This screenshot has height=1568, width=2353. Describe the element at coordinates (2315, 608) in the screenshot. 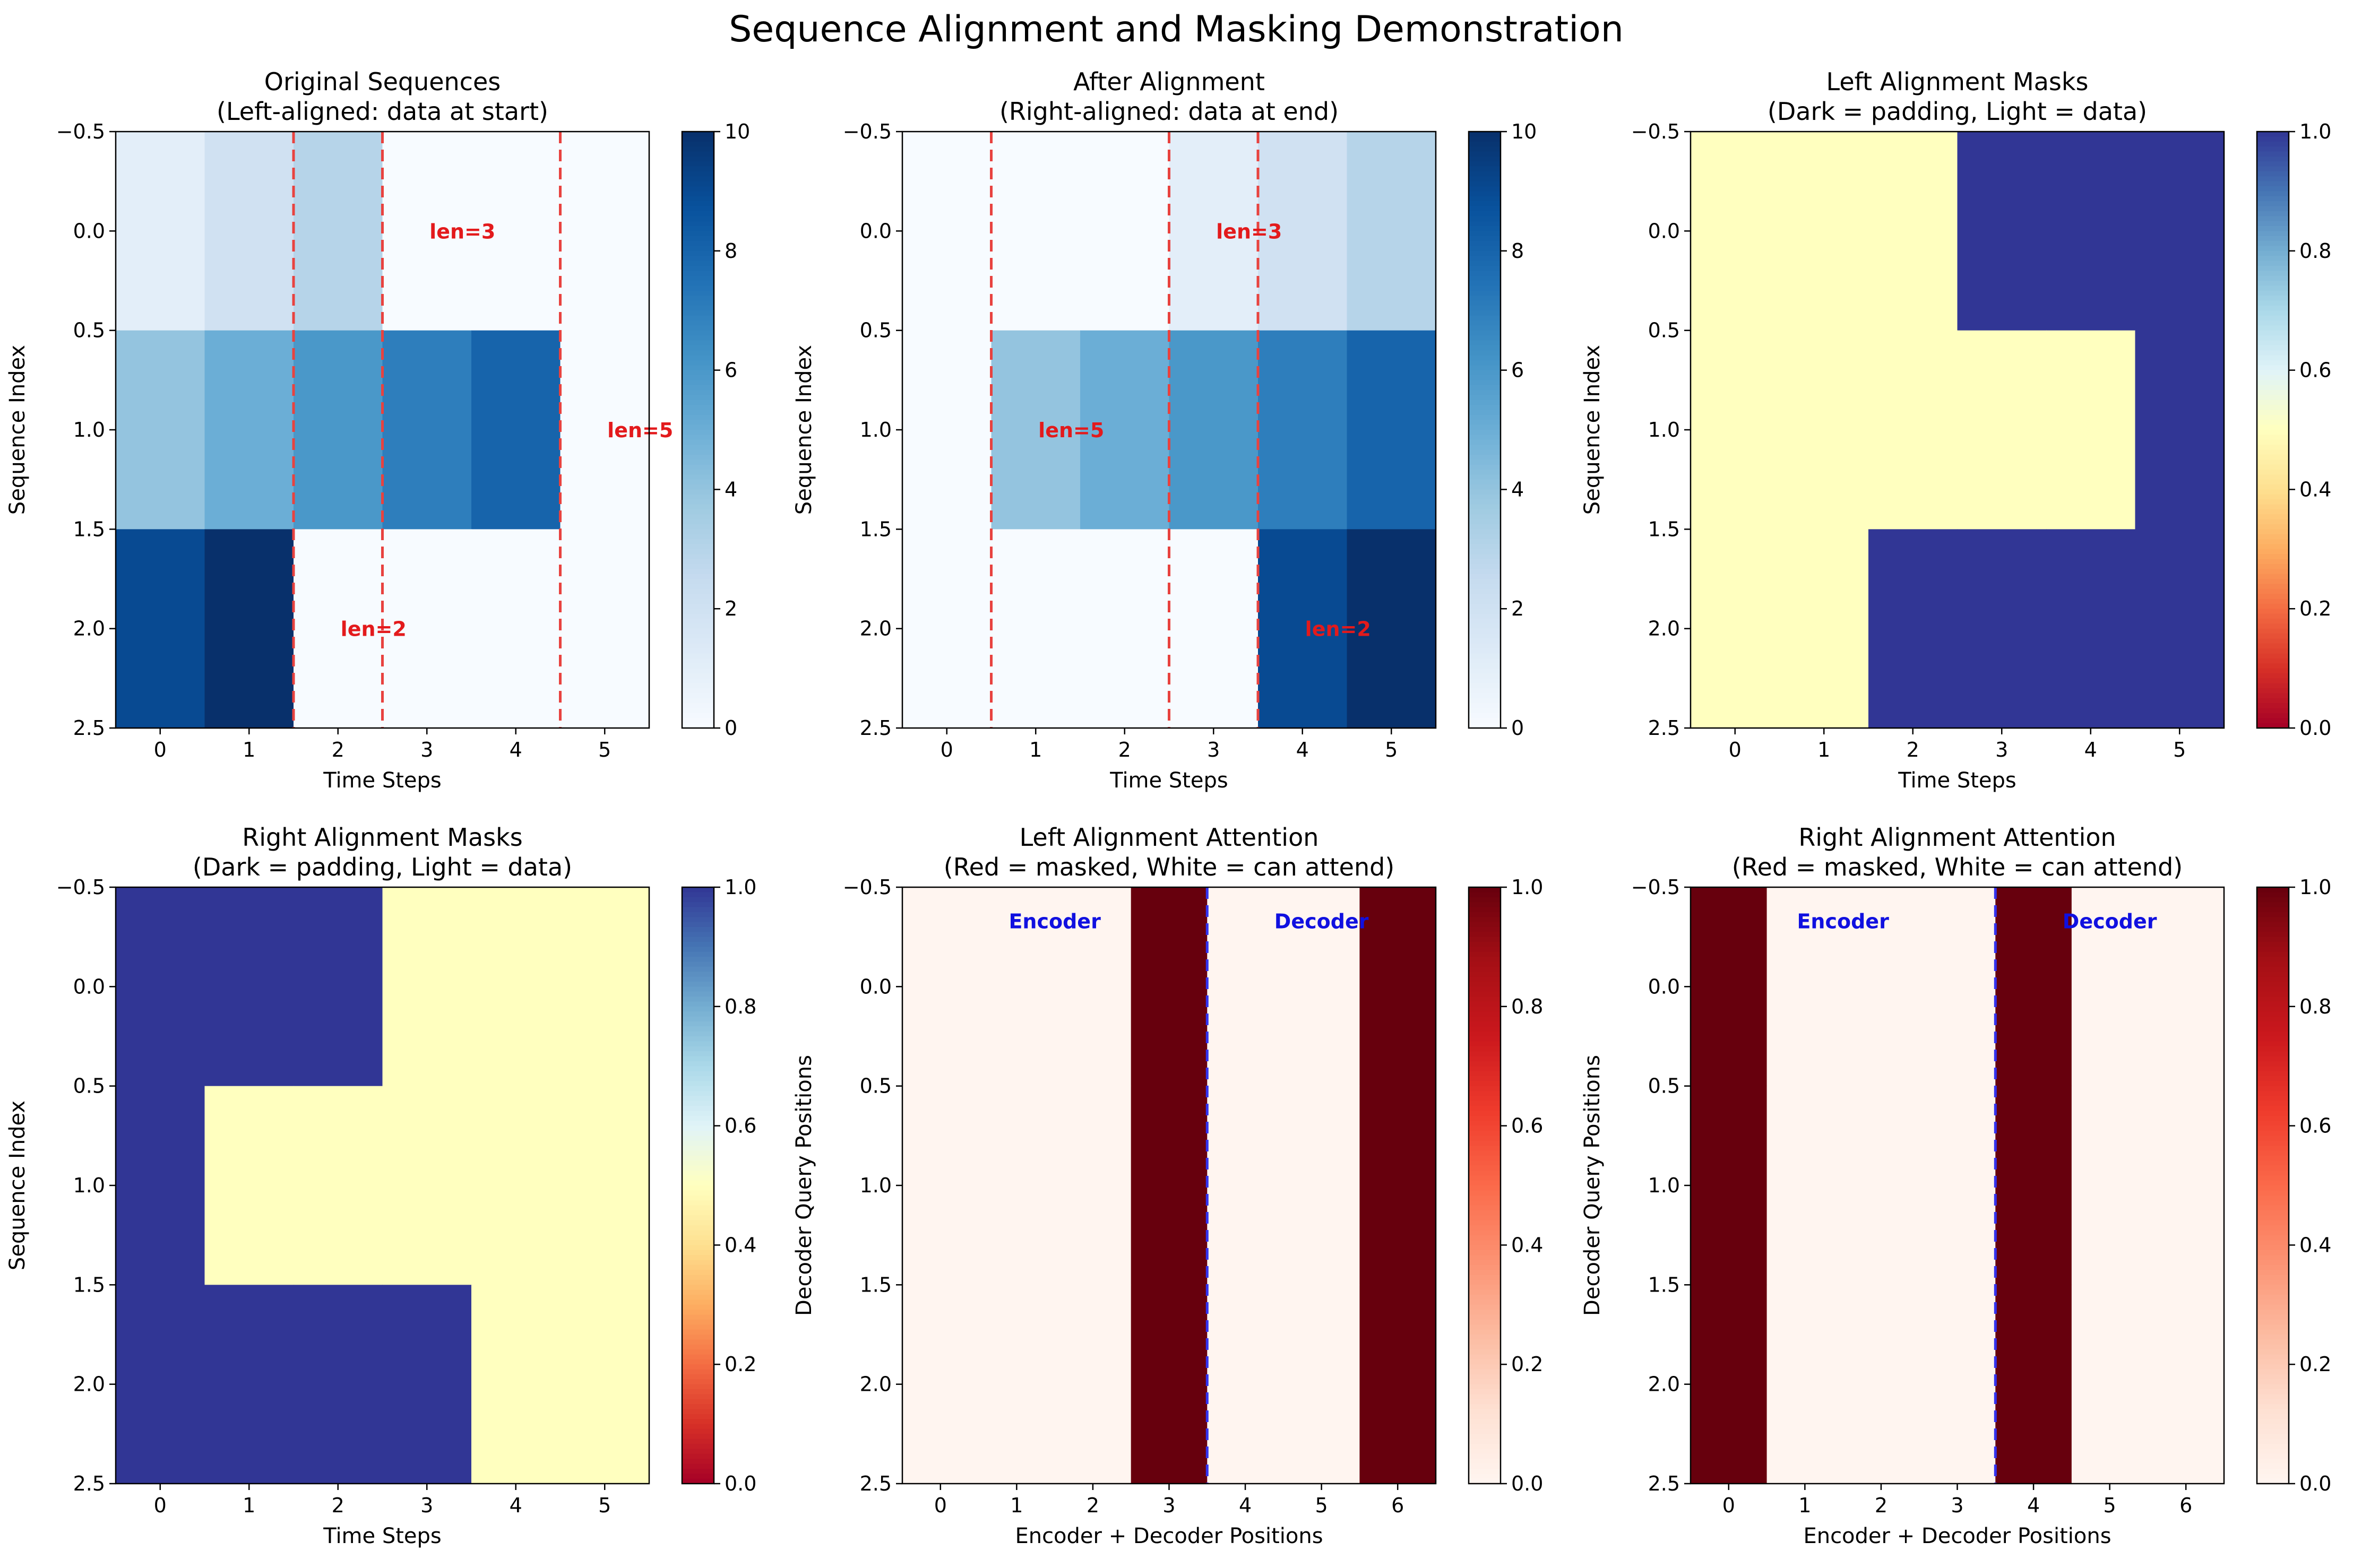

I see `colorbar-tick-label: 0.2` at that location.